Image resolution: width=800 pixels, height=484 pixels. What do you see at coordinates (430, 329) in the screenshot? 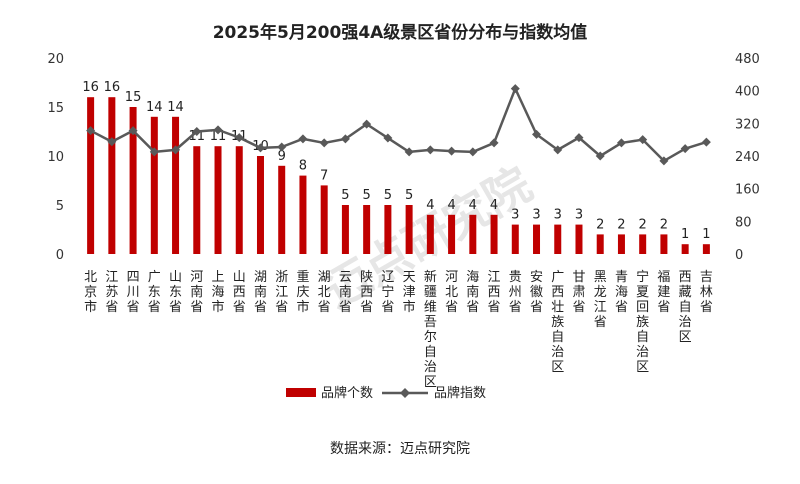
I see `x-category-label: 新疆维吾尔自治区` at bounding box center [430, 329].